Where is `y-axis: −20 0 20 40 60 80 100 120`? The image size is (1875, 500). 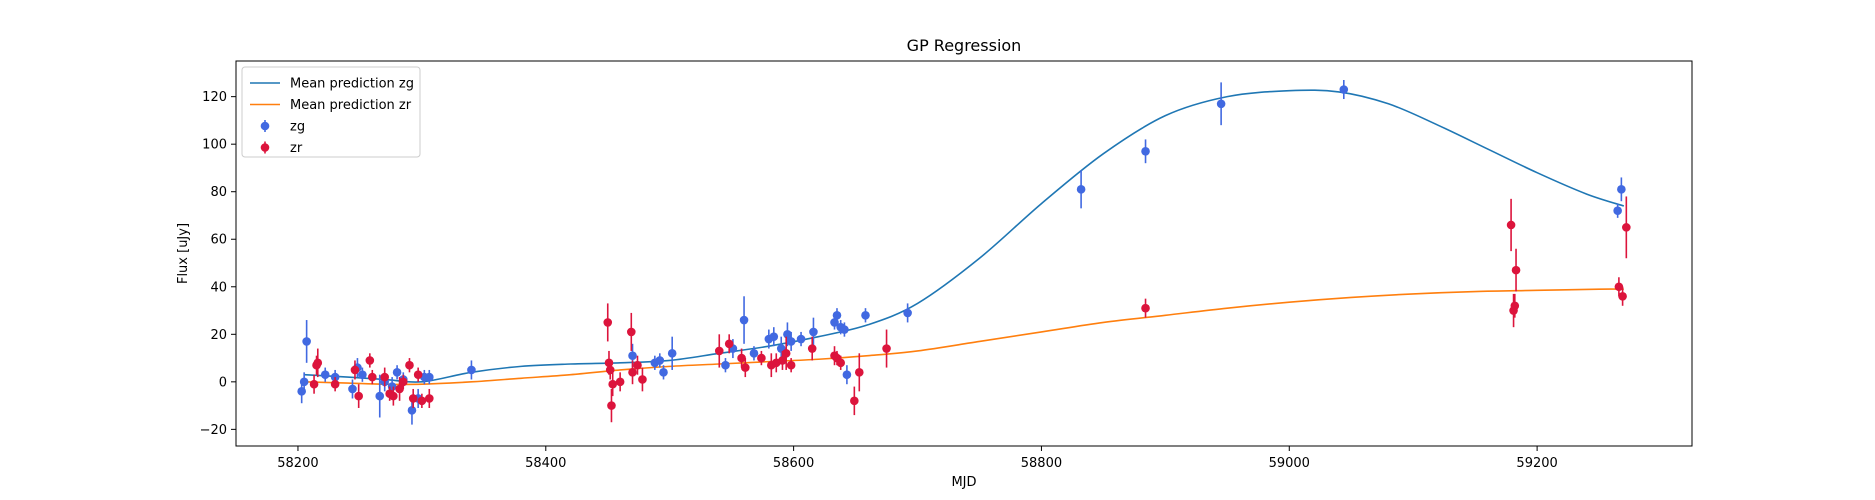 y-axis: −20 0 20 40 60 80 100 120 is located at coordinates (218, 264).